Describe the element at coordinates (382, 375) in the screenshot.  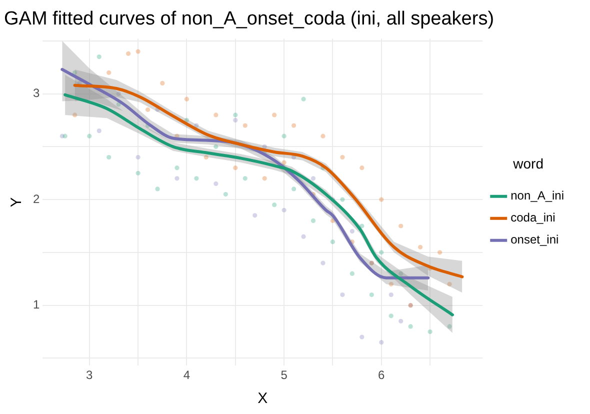
I see `x-tick-label: 6` at that location.